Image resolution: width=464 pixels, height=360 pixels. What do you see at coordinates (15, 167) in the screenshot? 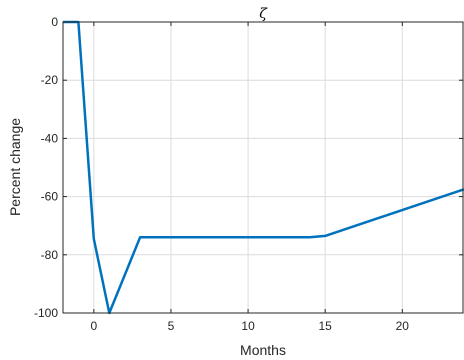
I see `y-axis-label: Percent change` at bounding box center [15, 167].